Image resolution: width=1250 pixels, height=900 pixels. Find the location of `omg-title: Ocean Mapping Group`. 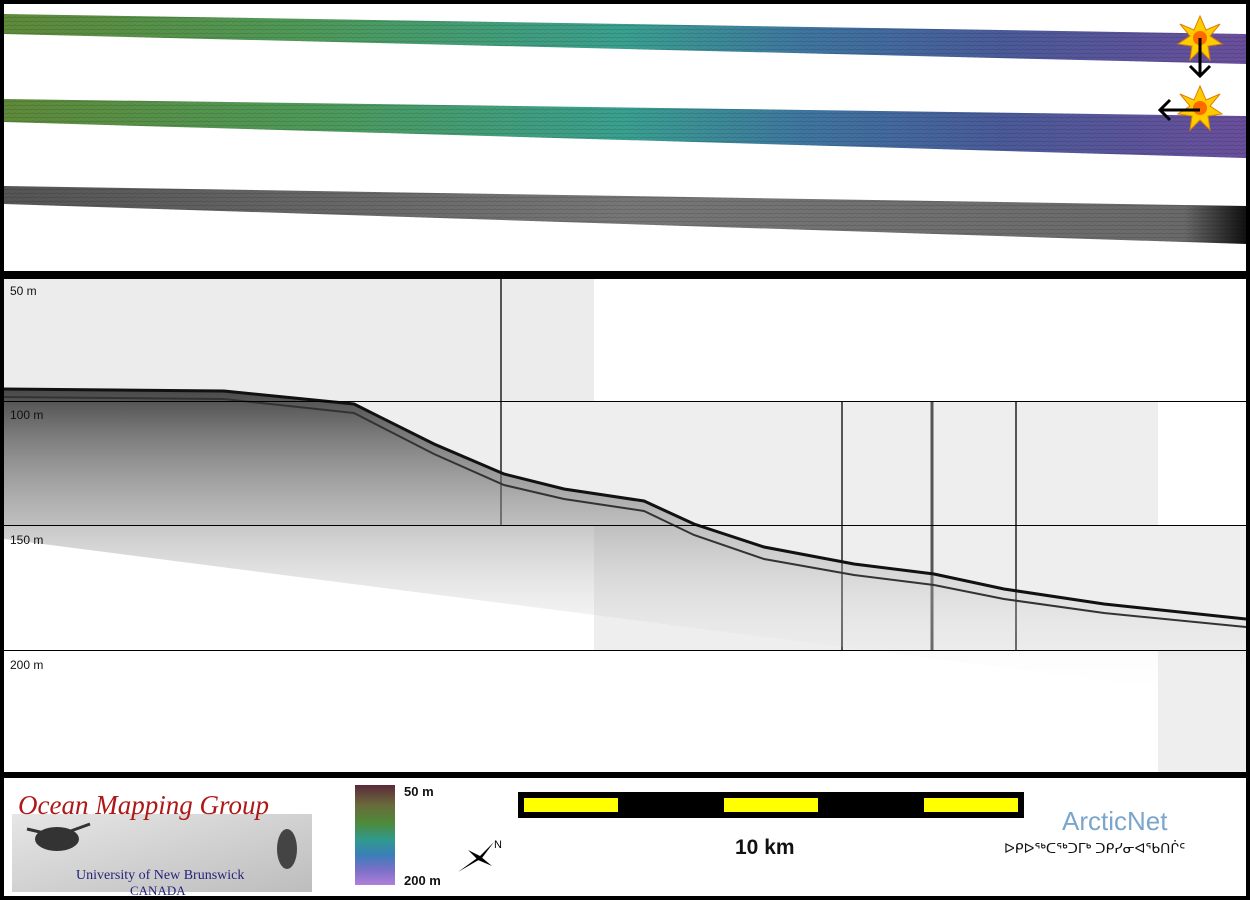

omg-title: Ocean Mapping Group is located at coordinates (143, 805).